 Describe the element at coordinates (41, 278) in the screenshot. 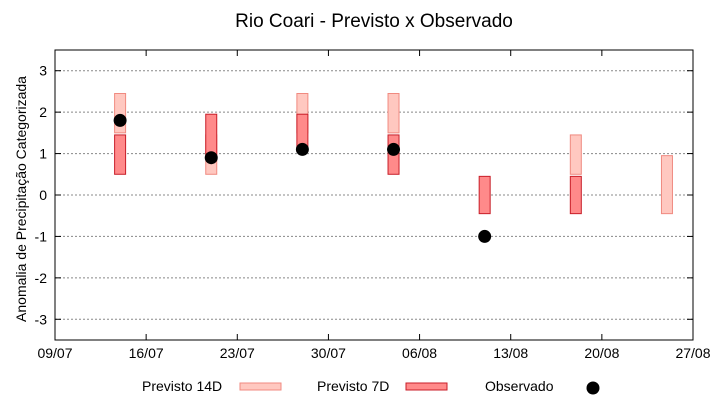

I see `y-tick-label: -2` at that location.